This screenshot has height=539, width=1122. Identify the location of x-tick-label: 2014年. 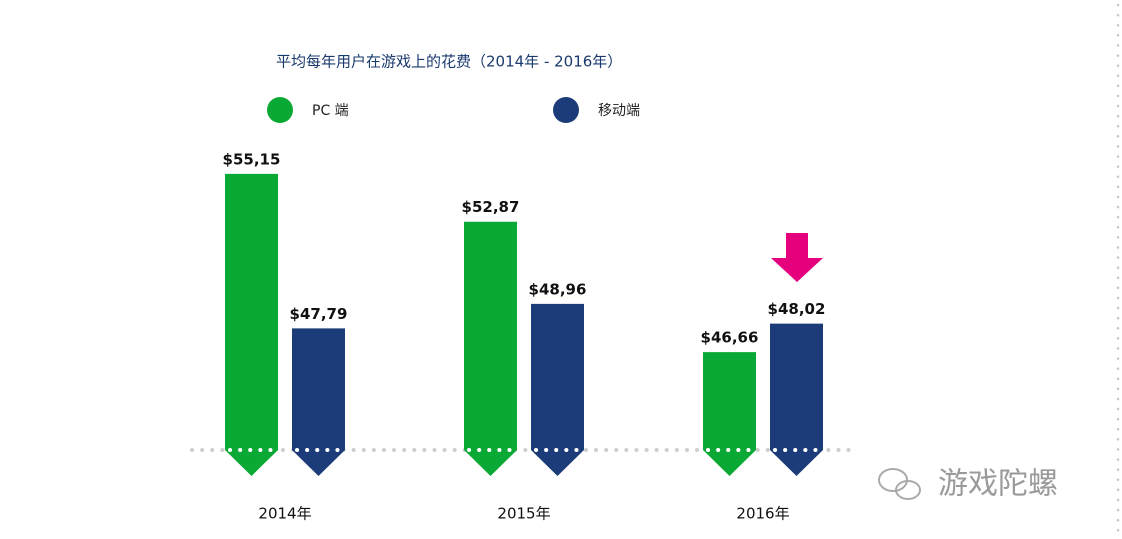
(284, 514).